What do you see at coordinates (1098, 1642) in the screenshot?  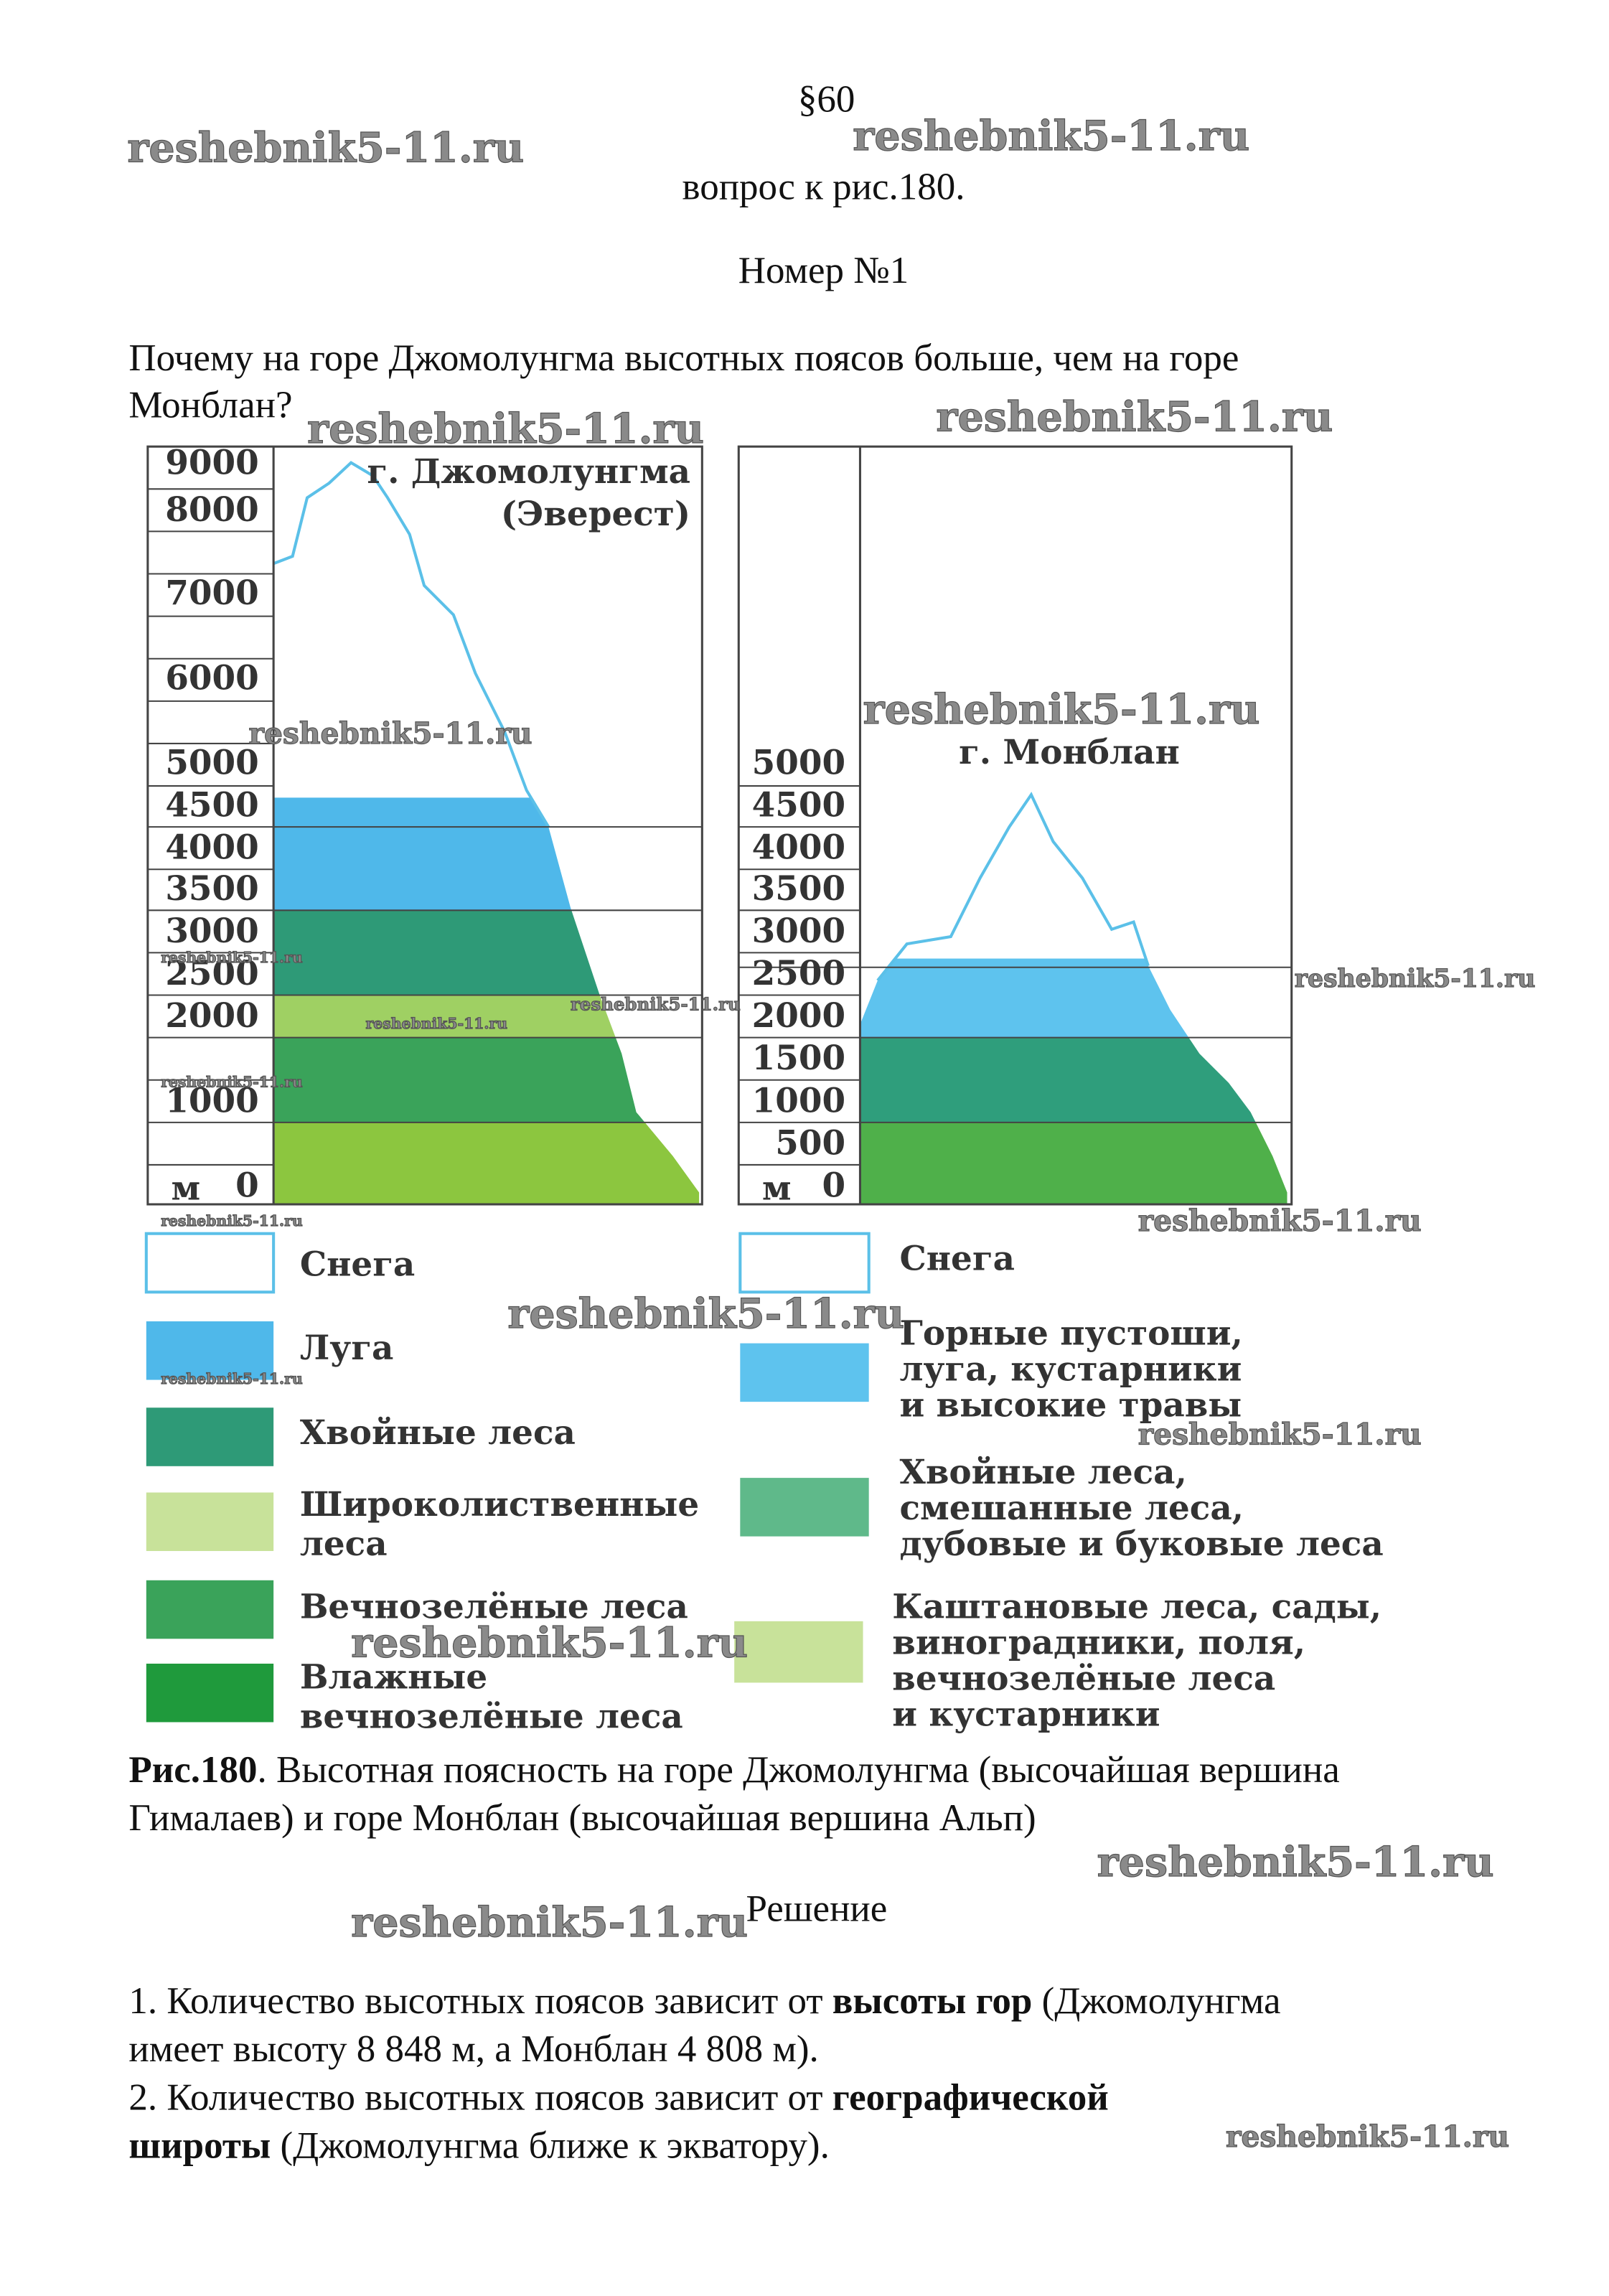 I see `legend-label: виноградники, поля,` at bounding box center [1098, 1642].